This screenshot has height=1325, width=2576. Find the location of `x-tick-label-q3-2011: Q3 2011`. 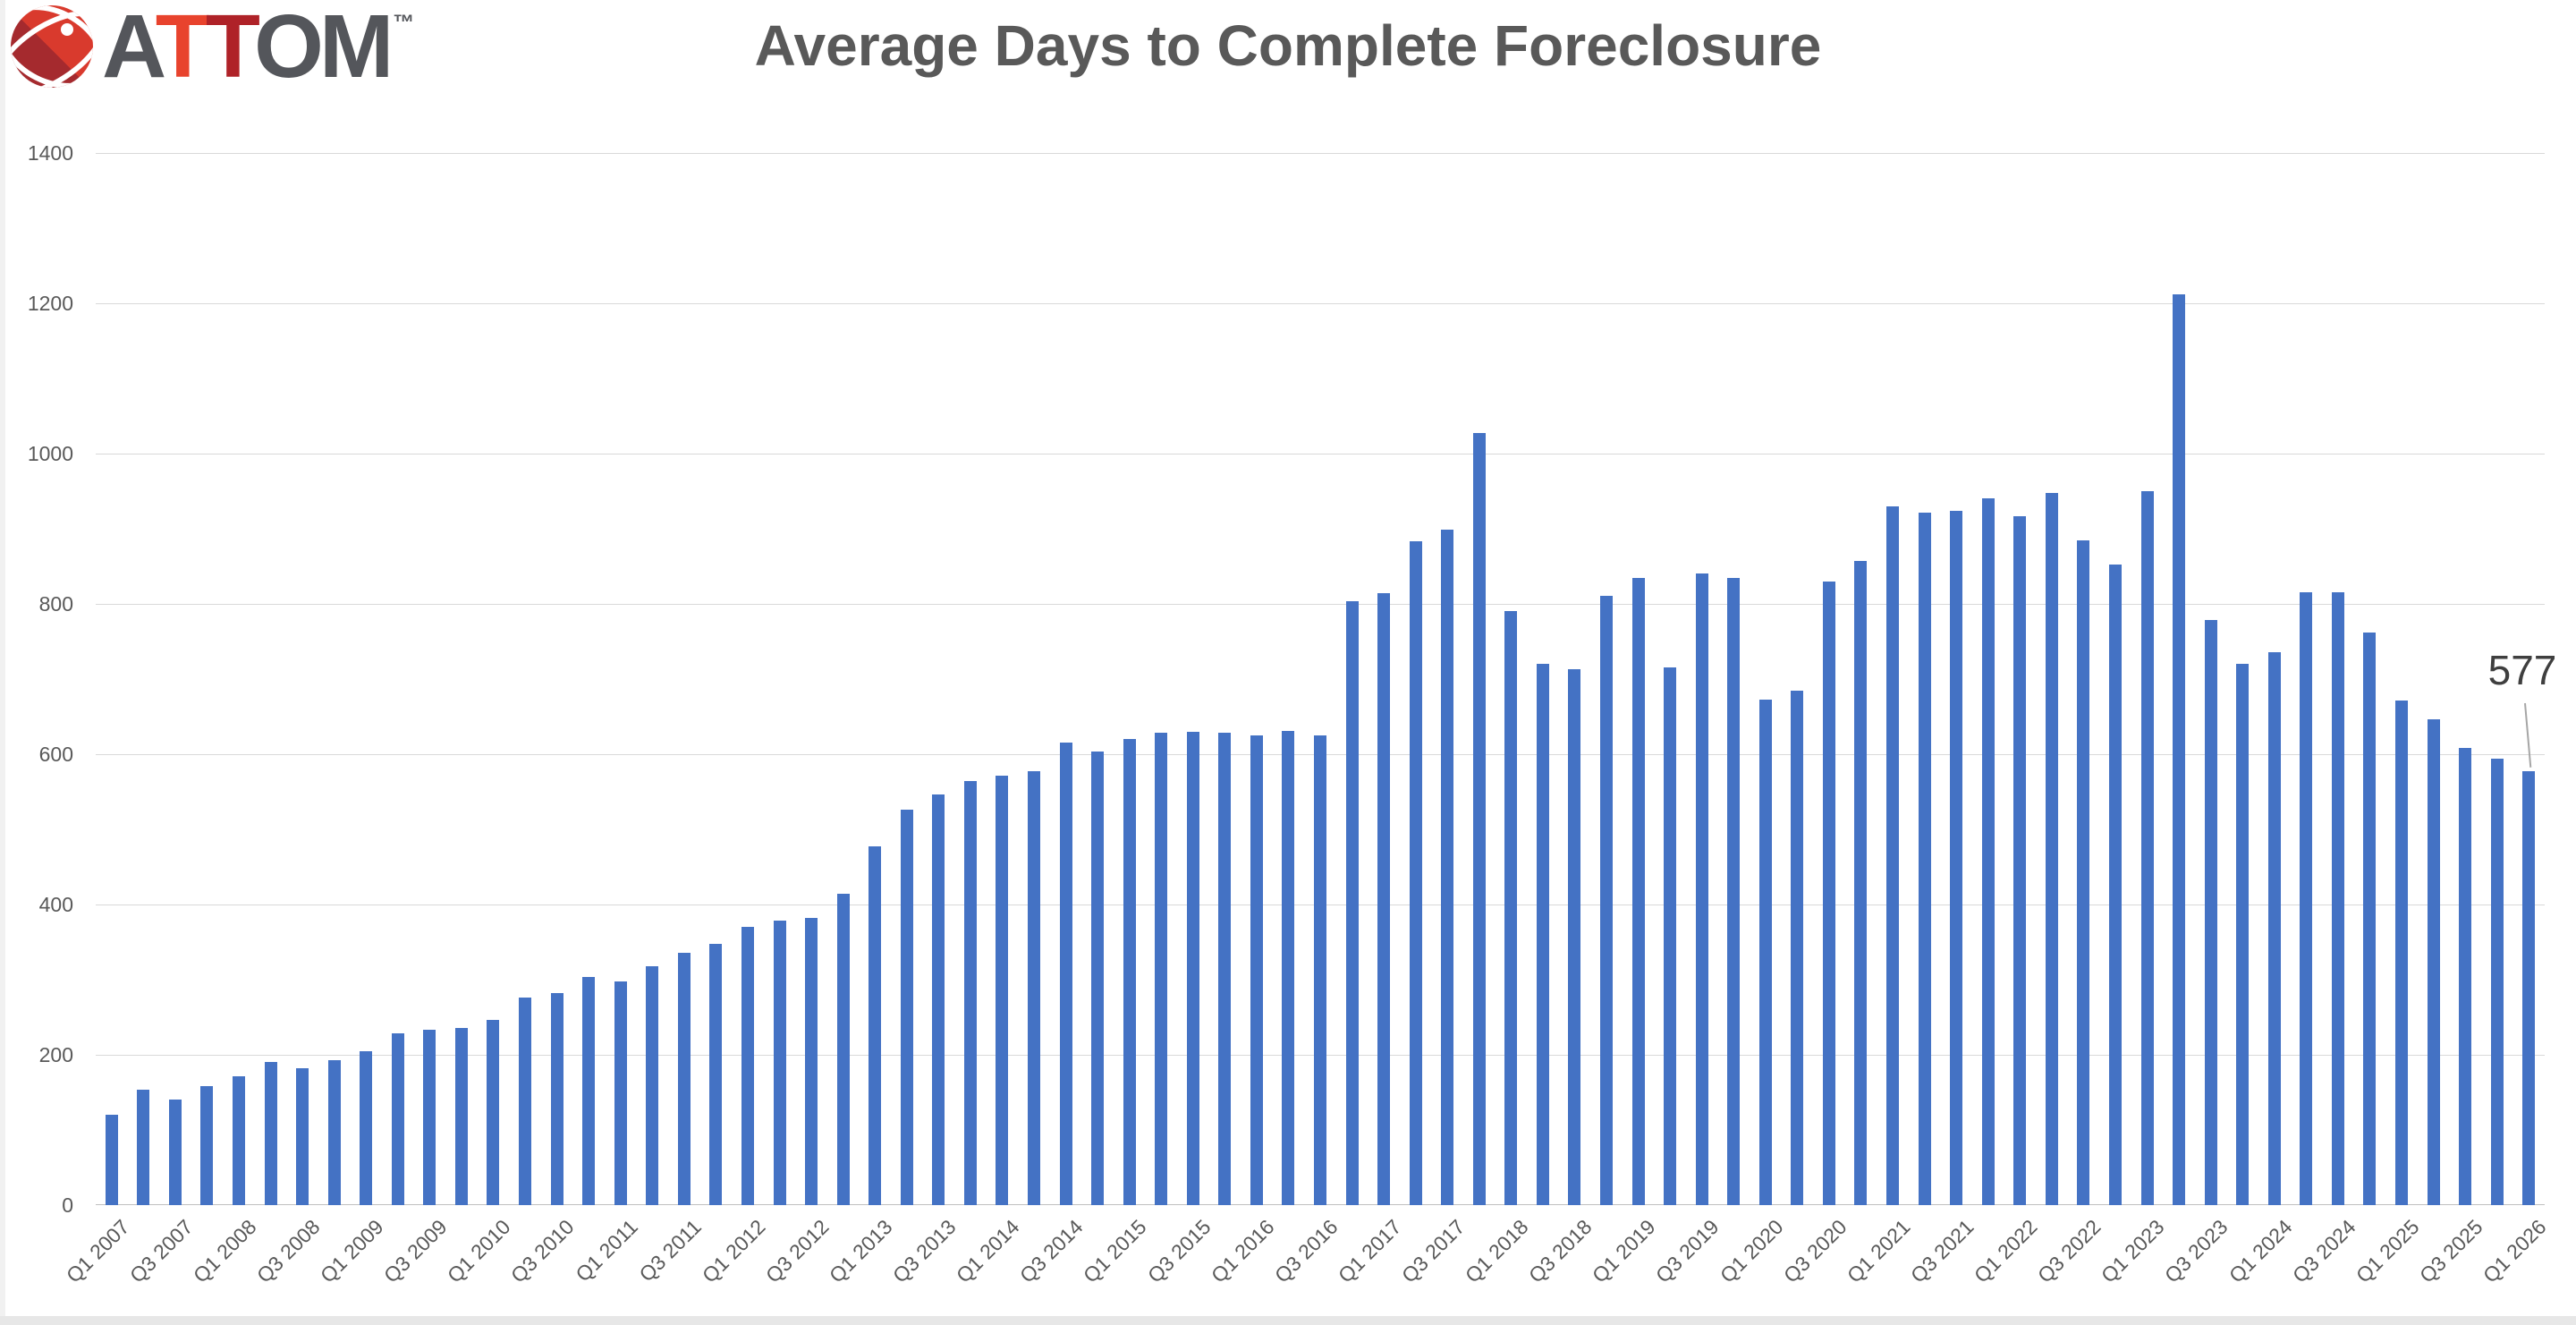

x-tick-label-q3-2011: Q3 2011 is located at coordinates (670, 1251).